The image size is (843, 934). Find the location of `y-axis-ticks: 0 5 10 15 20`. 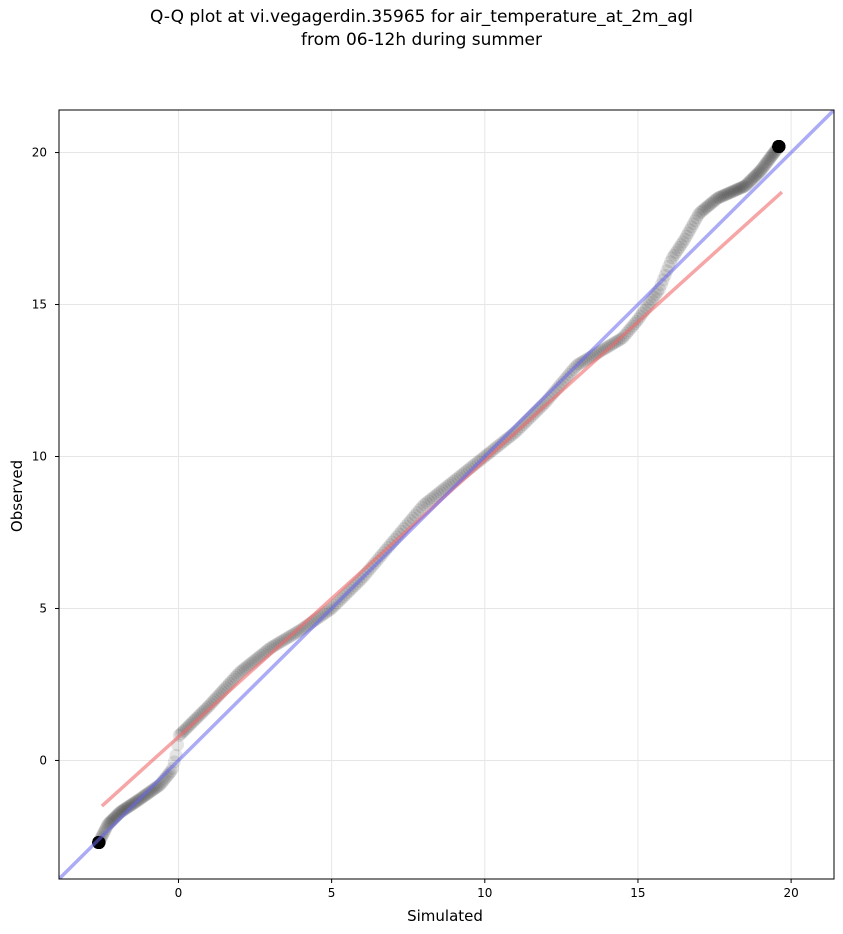

y-axis-ticks: 0 5 10 15 20 is located at coordinates (45, 456).